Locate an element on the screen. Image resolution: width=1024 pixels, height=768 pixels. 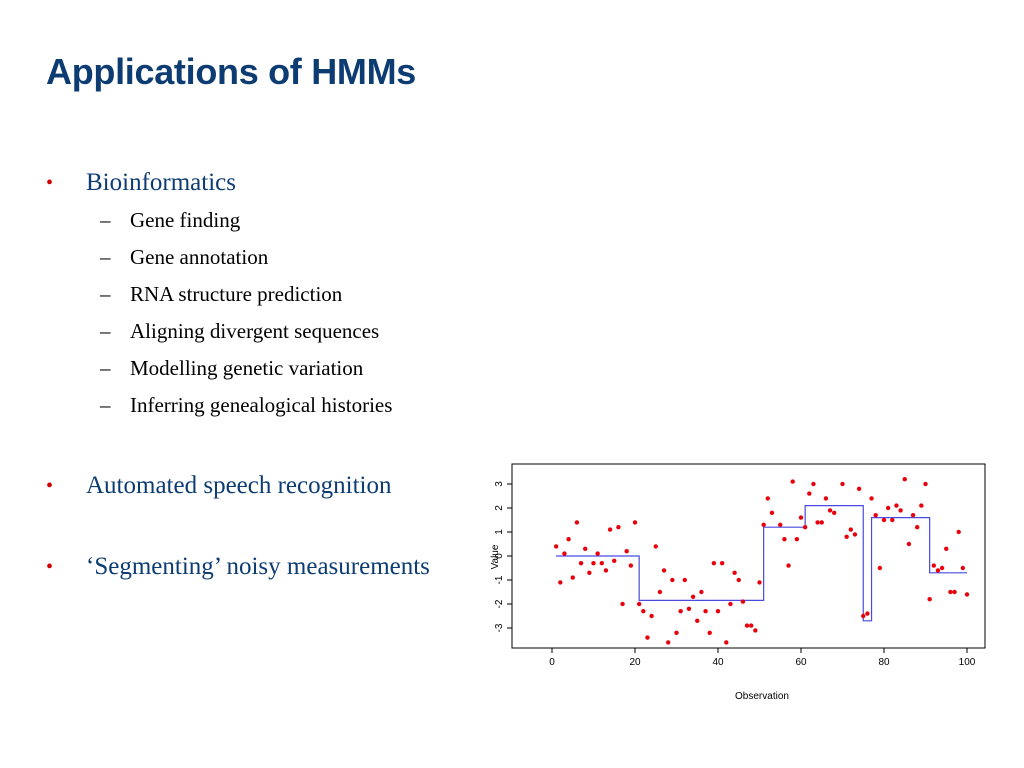
sub-bullet-label: Modelling genetic variation is located at coordinates (247, 368).